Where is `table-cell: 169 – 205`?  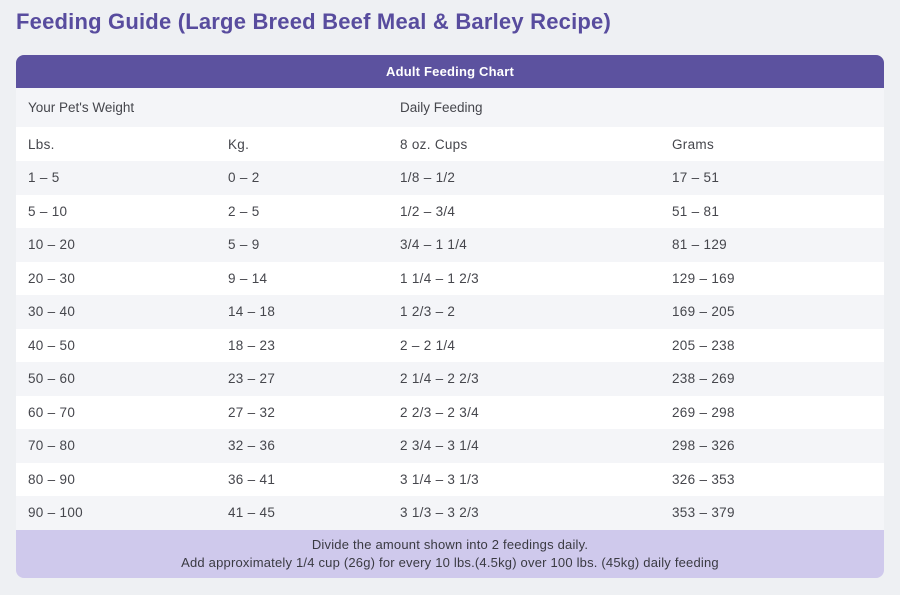 table-cell: 169 – 205 is located at coordinates (703, 312).